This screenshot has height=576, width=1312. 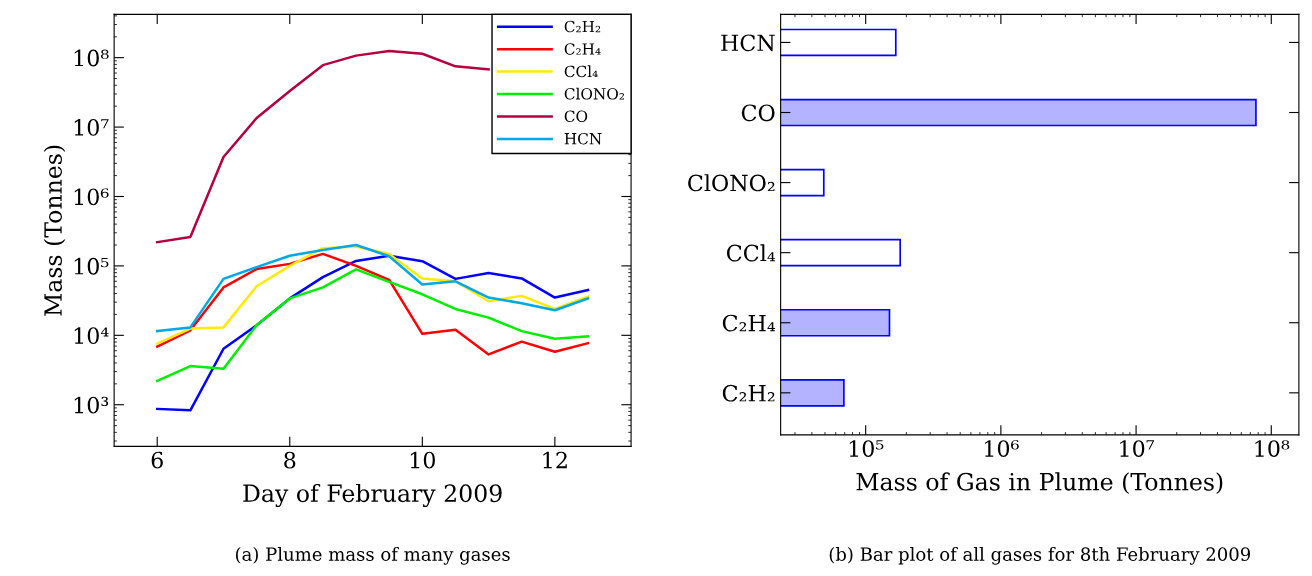 I want to click on y-tick-label: 10⁴, so click(x=91, y=336).